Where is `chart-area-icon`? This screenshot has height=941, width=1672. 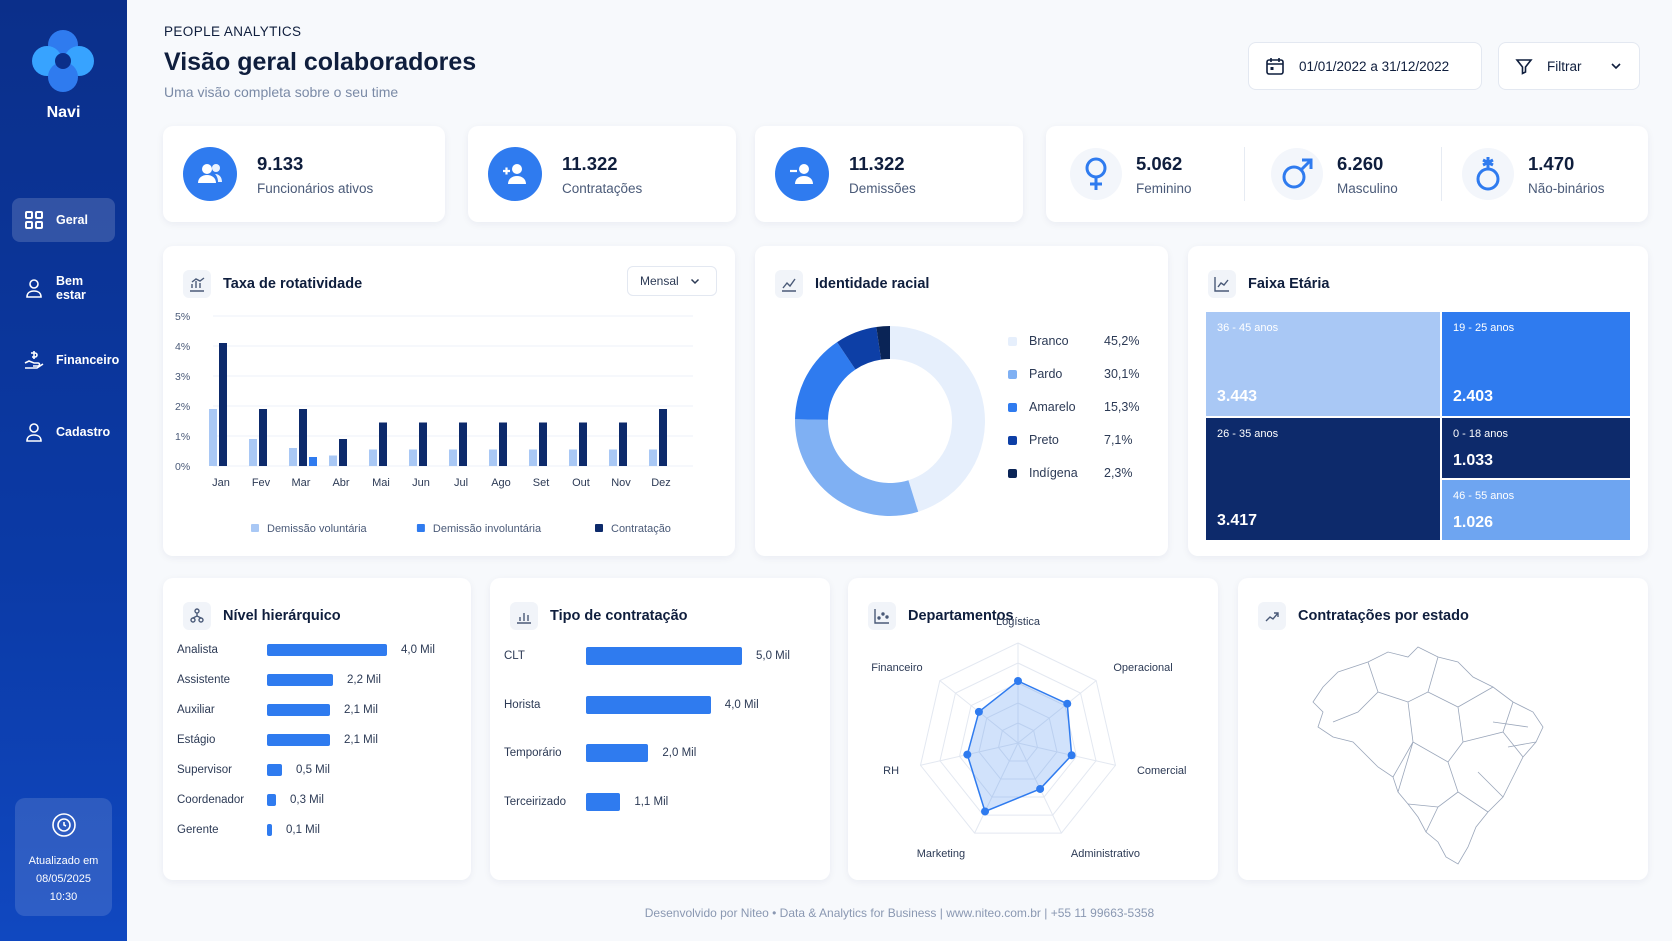 chart-area-icon is located at coordinates (1222, 284).